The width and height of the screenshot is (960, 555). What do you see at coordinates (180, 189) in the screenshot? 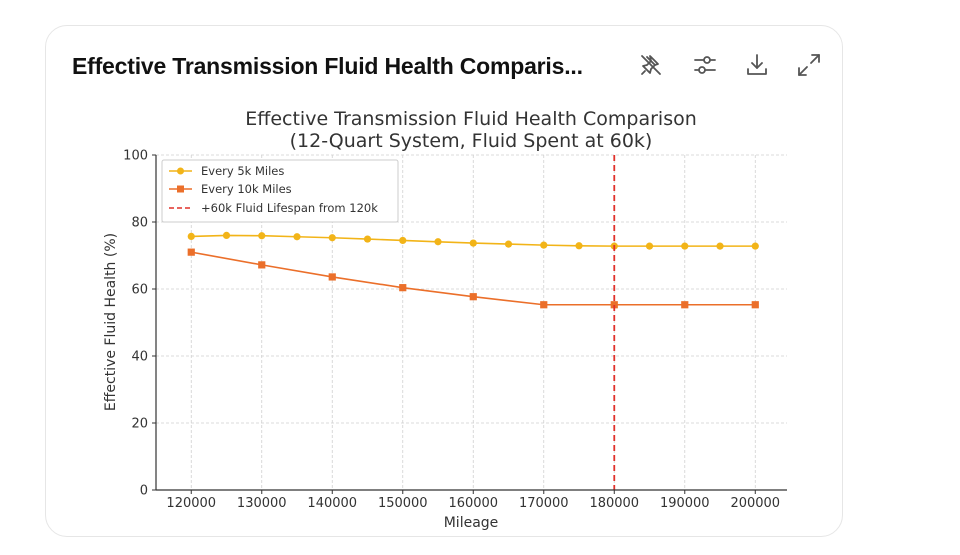
I see `legend-marker-10k` at bounding box center [180, 189].